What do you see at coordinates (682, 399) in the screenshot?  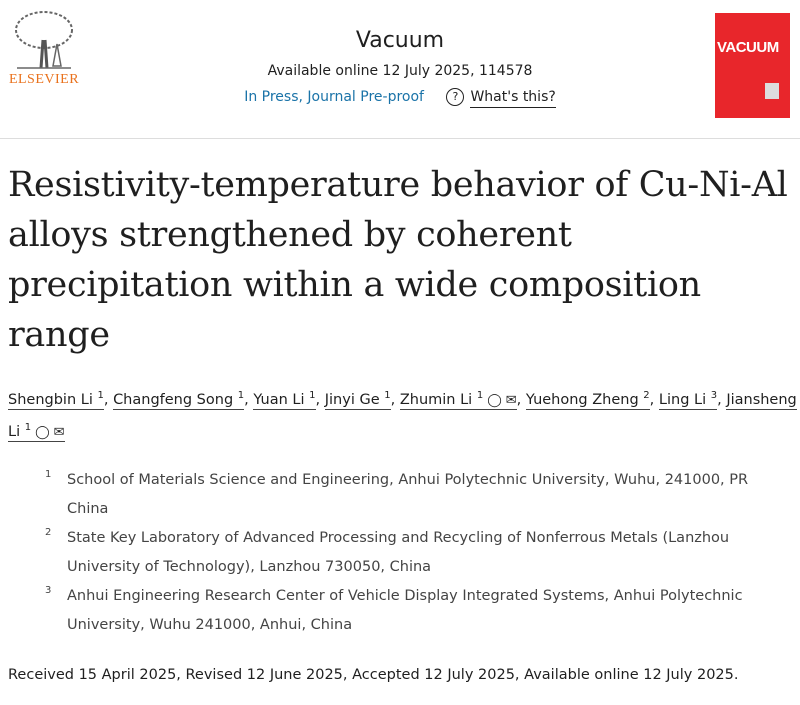 I see `author-name: Ling Li` at bounding box center [682, 399].